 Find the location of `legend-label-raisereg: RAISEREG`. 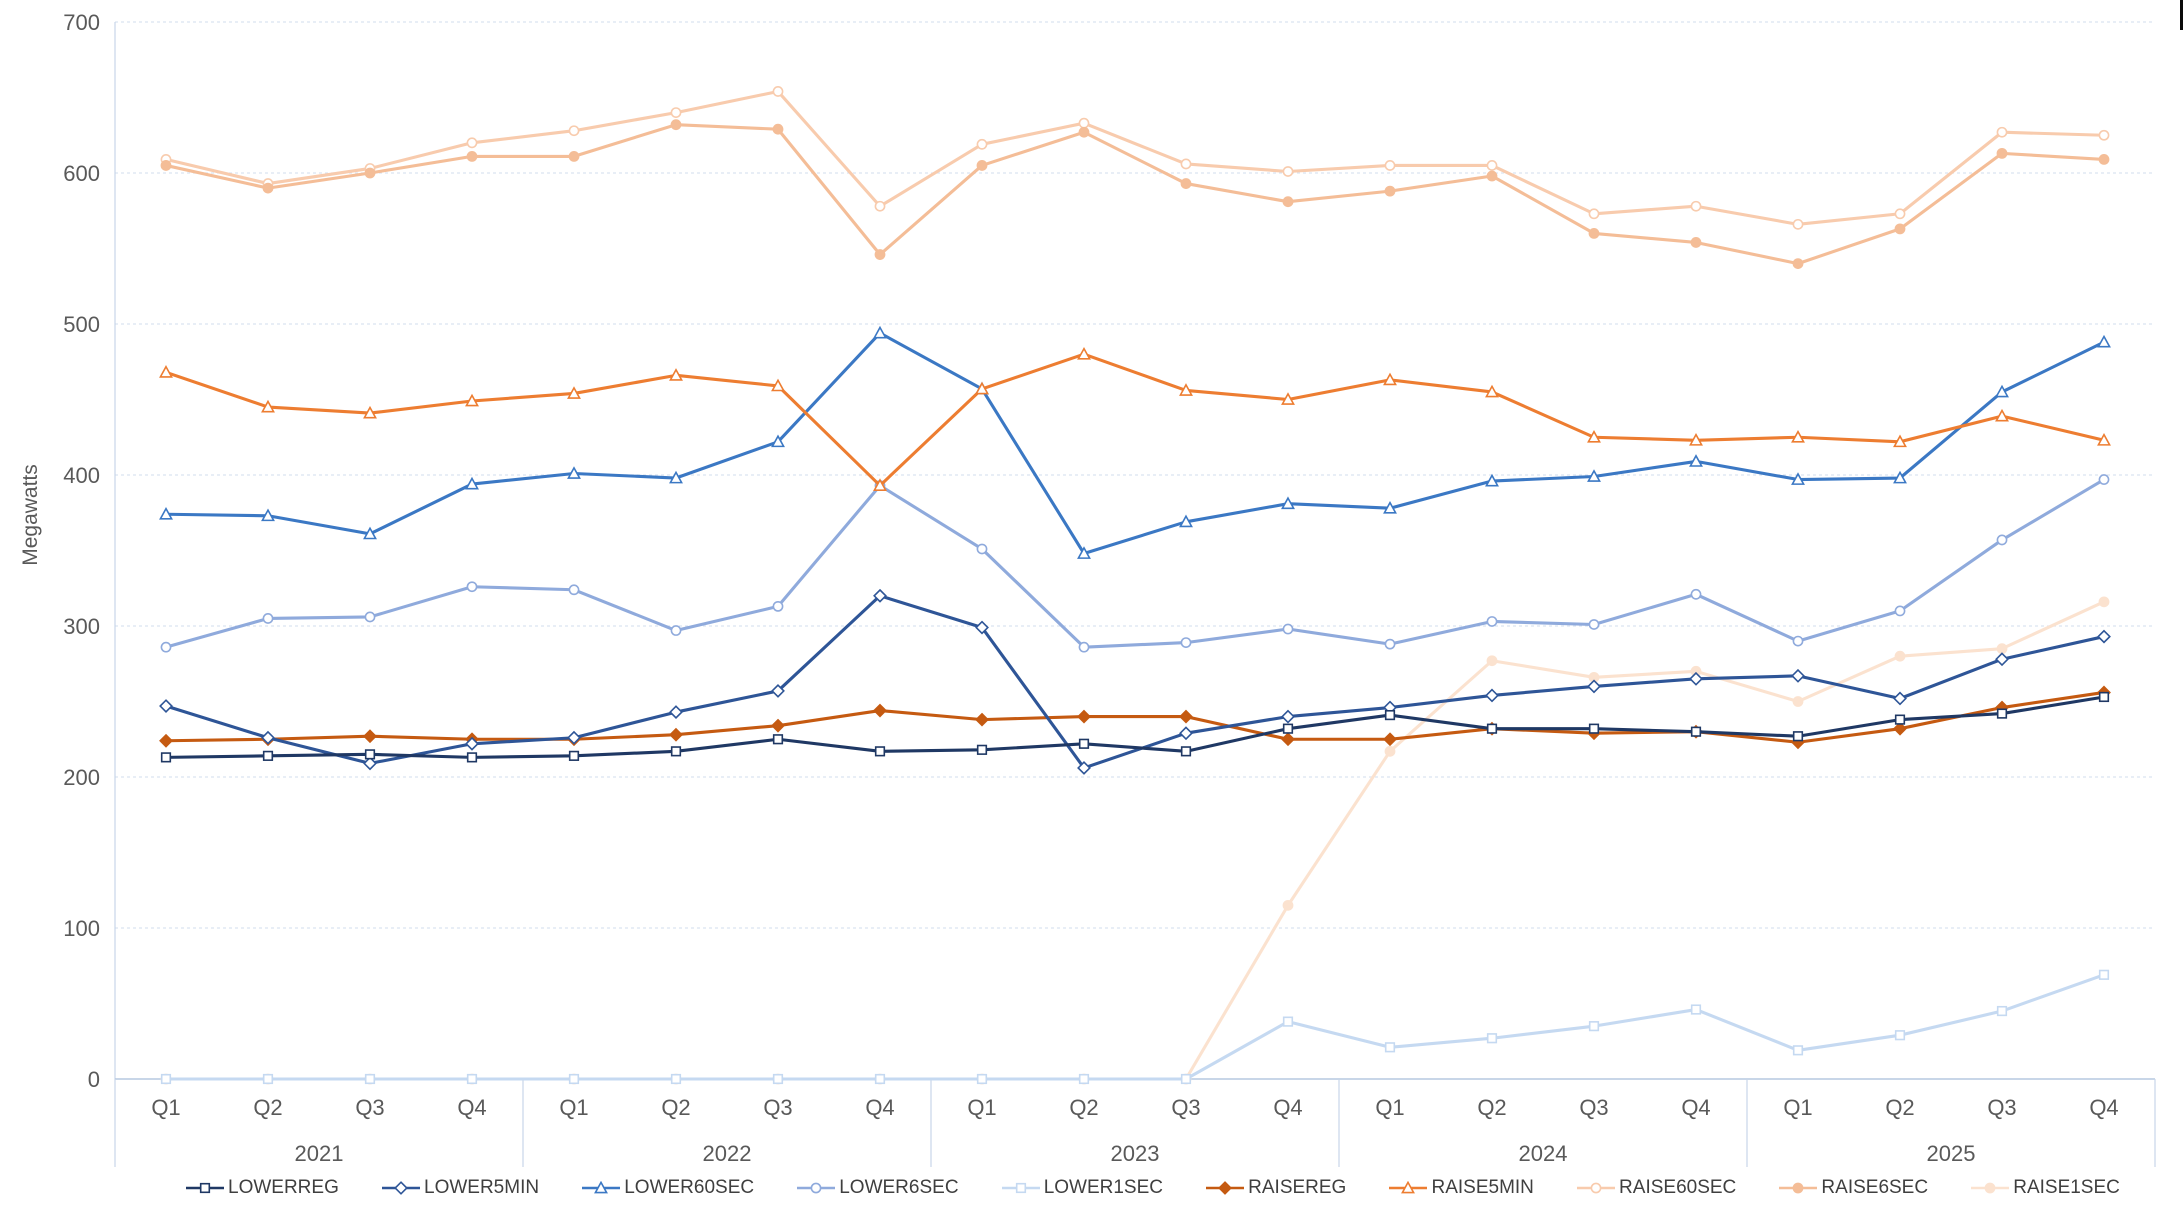

legend-label-raisereg: RAISEREG is located at coordinates (1297, 1187).